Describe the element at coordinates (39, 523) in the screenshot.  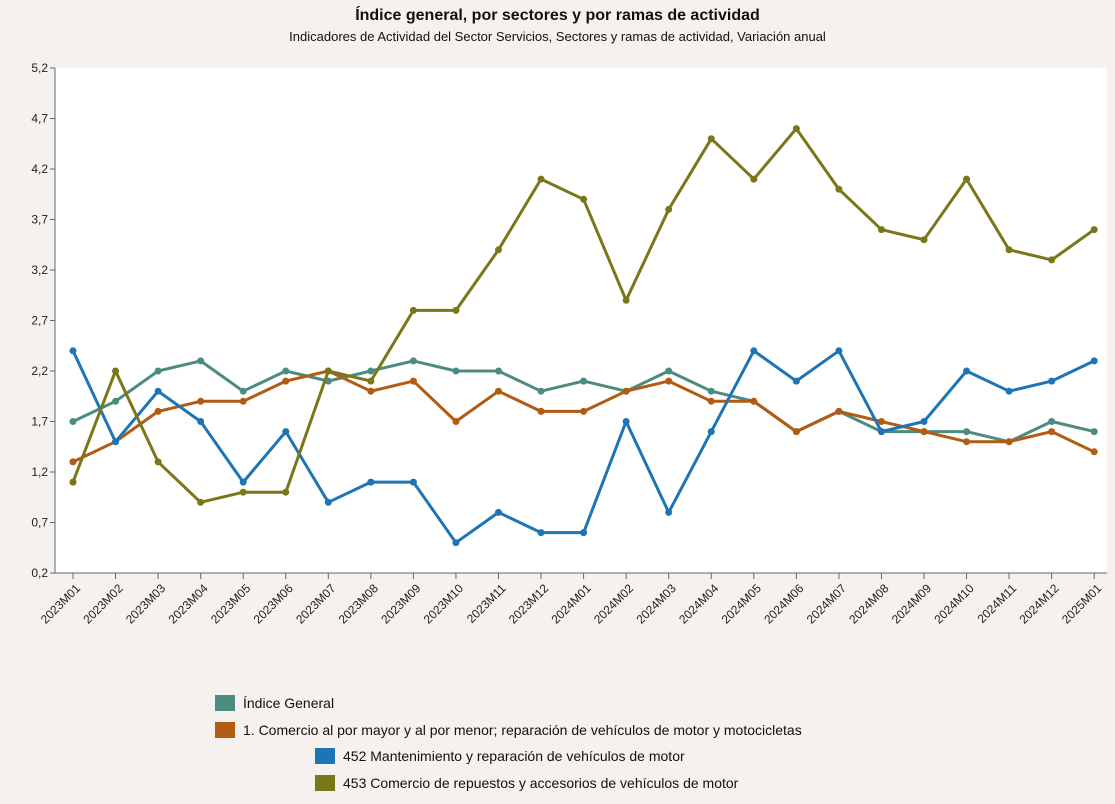
I see `y-tick-label: 0,7` at that location.